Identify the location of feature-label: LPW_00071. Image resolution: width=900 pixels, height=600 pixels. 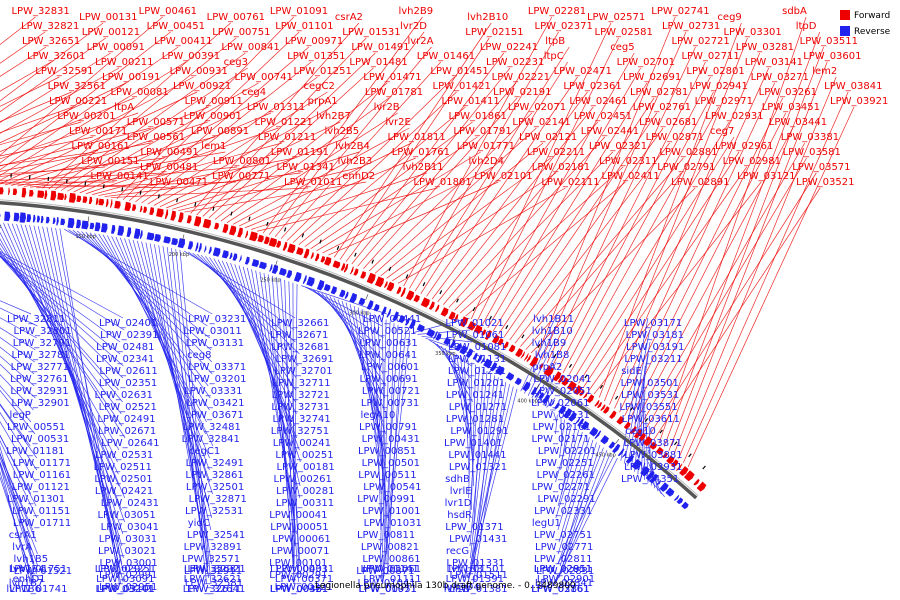
(300, 551).